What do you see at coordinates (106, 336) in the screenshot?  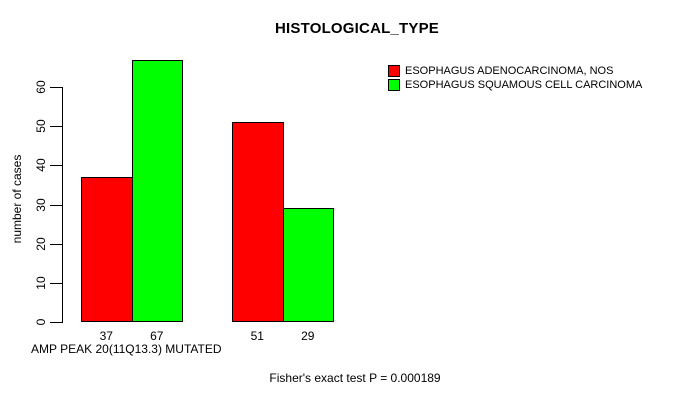 I see `bar-value-label: 37` at bounding box center [106, 336].